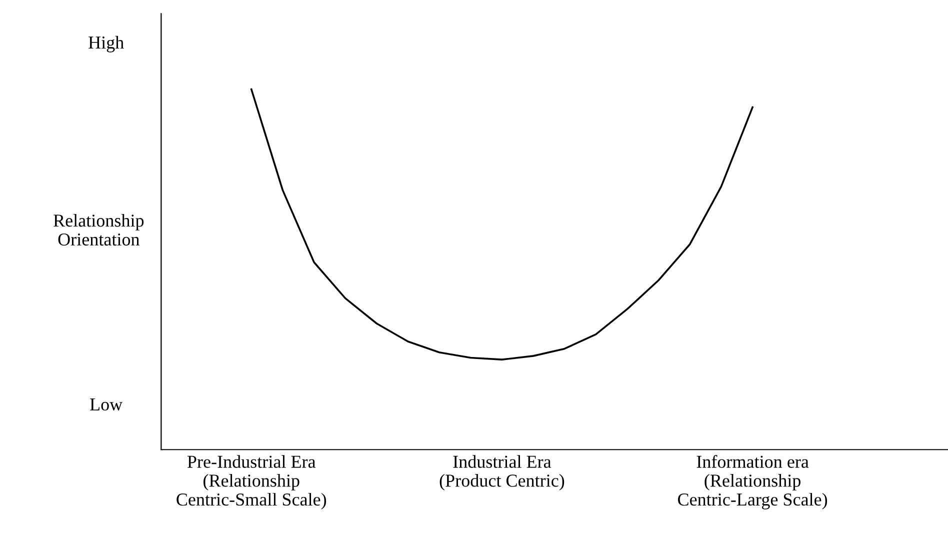  Describe the element at coordinates (753, 482) in the screenshot. I see `x-tick-label: Information era (Relationship Centric-Large Scale)` at that location.